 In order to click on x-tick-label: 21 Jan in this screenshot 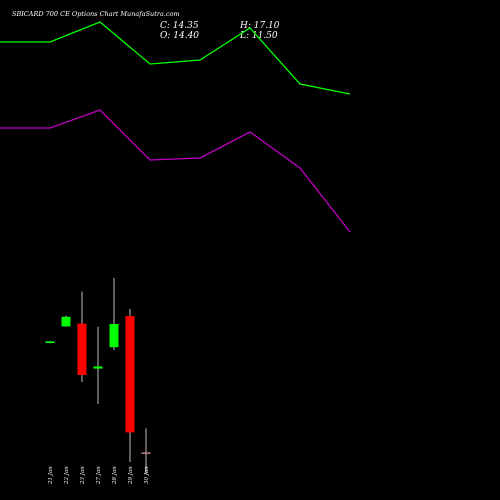, I will do `click(51, 475)`.